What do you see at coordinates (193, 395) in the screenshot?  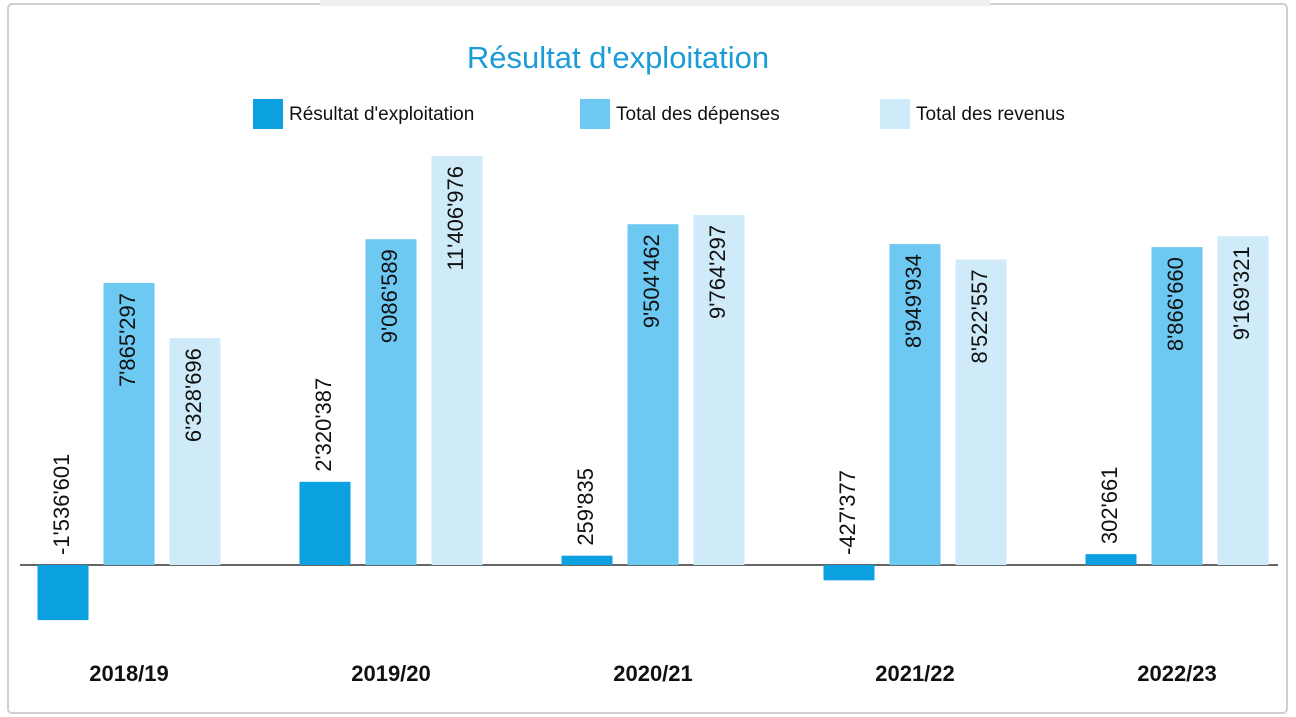 I see `data-label: 6'328'696` at bounding box center [193, 395].